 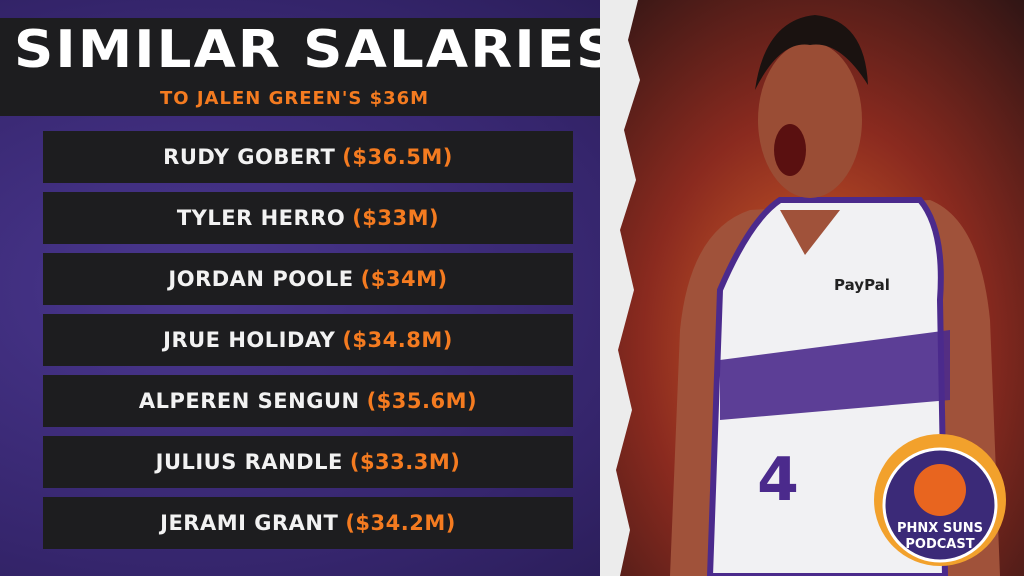 I want to click on salary-row: JERAMI GRANT ($34.2M), so click(x=308, y=523).